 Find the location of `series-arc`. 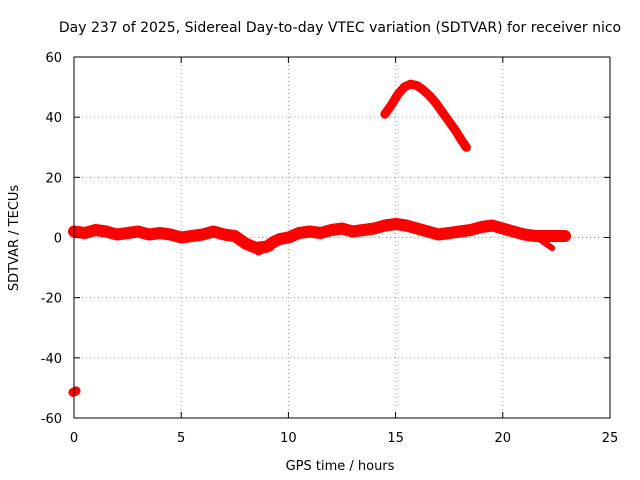

series-arc is located at coordinates (425, 115).